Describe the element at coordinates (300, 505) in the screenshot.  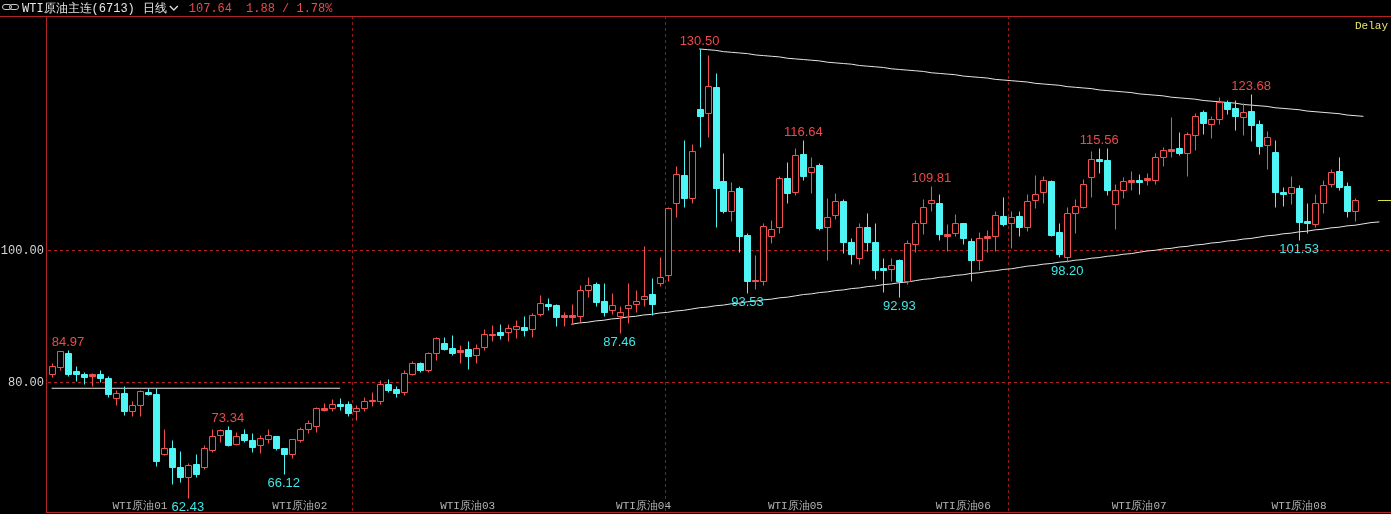
I see `x-tick-label: WTI原油02` at that location.